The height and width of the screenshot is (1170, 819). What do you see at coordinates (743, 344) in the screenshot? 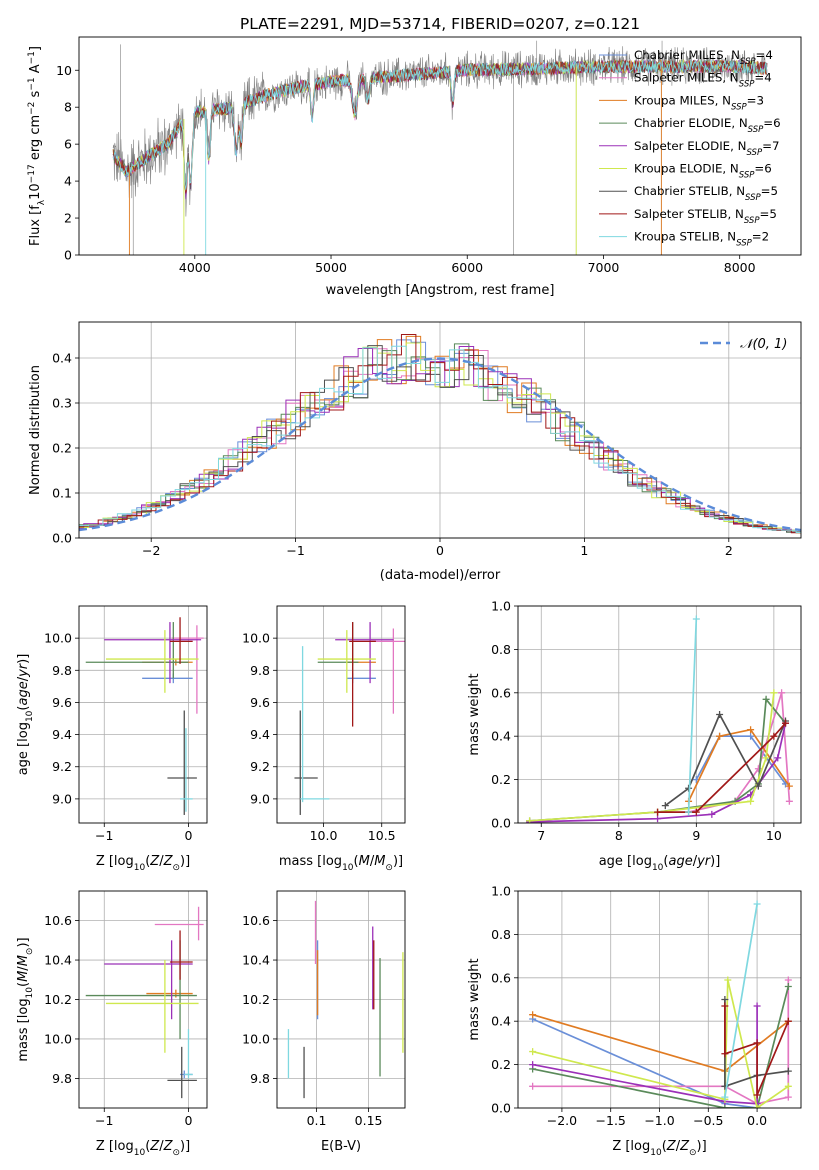
I see `legend: 𝒩(0, 1)` at bounding box center [743, 344].